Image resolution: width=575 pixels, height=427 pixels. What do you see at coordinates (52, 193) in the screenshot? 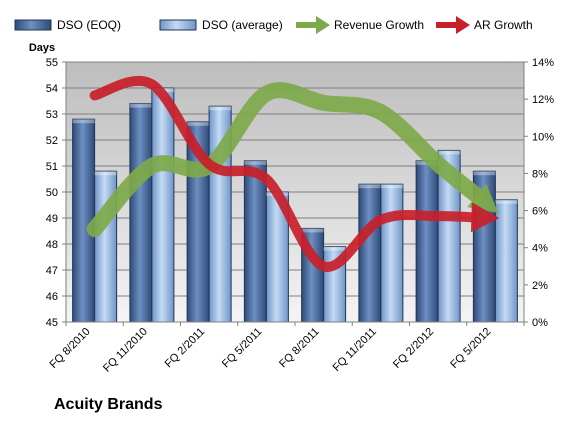
I see `y-tick-label: 50` at bounding box center [52, 193].